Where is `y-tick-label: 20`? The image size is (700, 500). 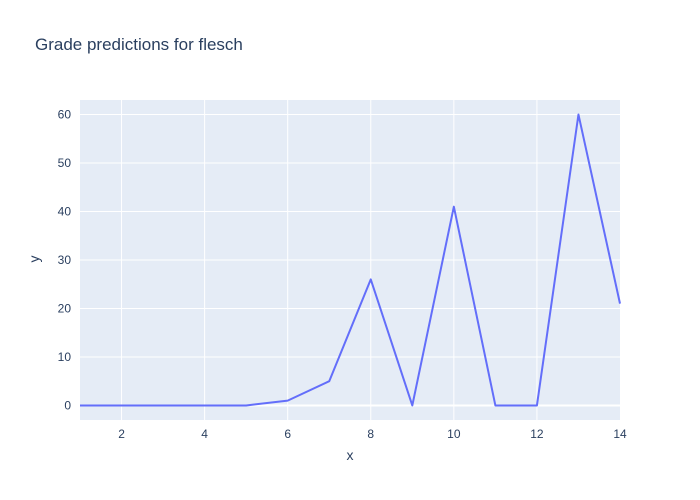 y-tick-label: 20 is located at coordinates (65, 308).